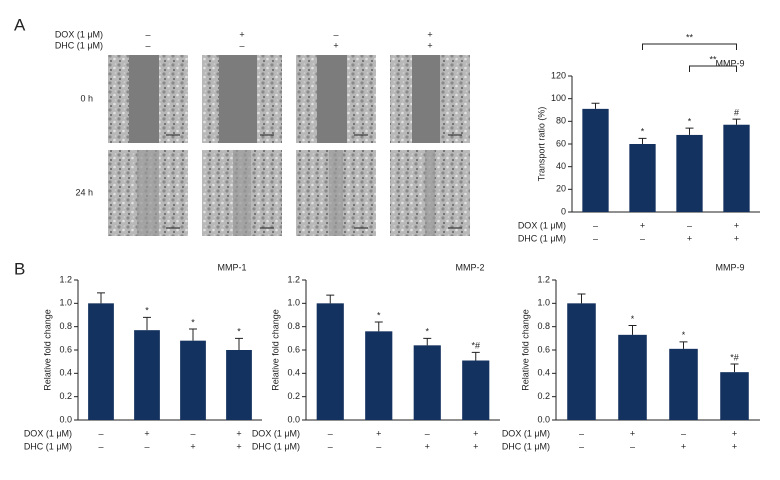 The width and height of the screenshot is (780, 480). What do you see at coordinates (20, 24) in the screenshot?
I see `panel-label: A` at bounding box center [20, 24].